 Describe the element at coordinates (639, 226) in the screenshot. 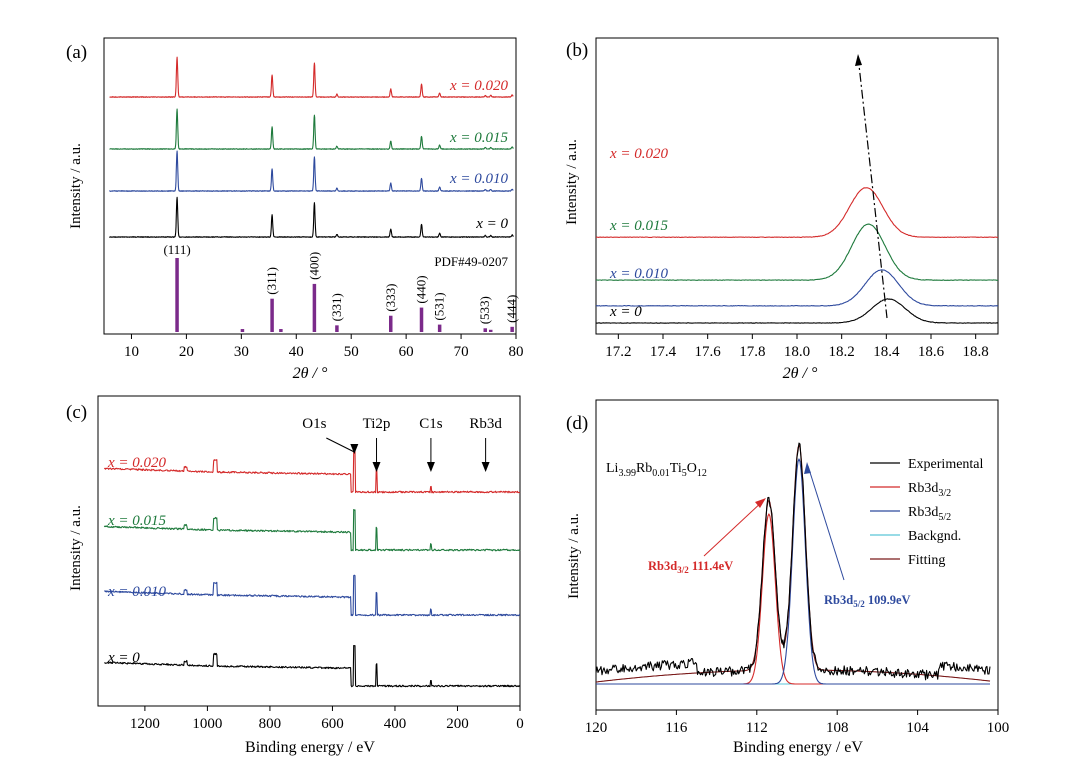

I see `panel-b-legend-x015: x = 0.015` at that location.